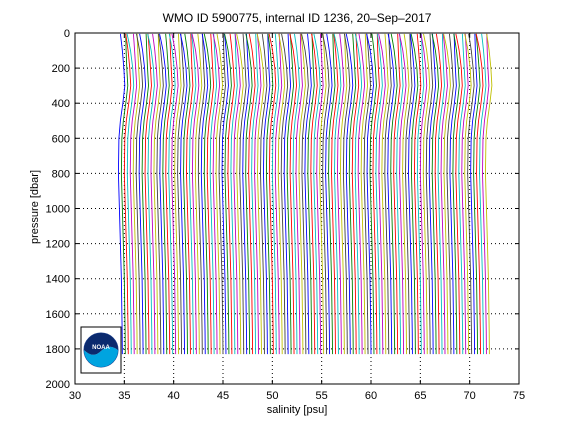 This screenshot has height=432, width=576. I want to click on x-tick-label: 50, so click(272, 396).